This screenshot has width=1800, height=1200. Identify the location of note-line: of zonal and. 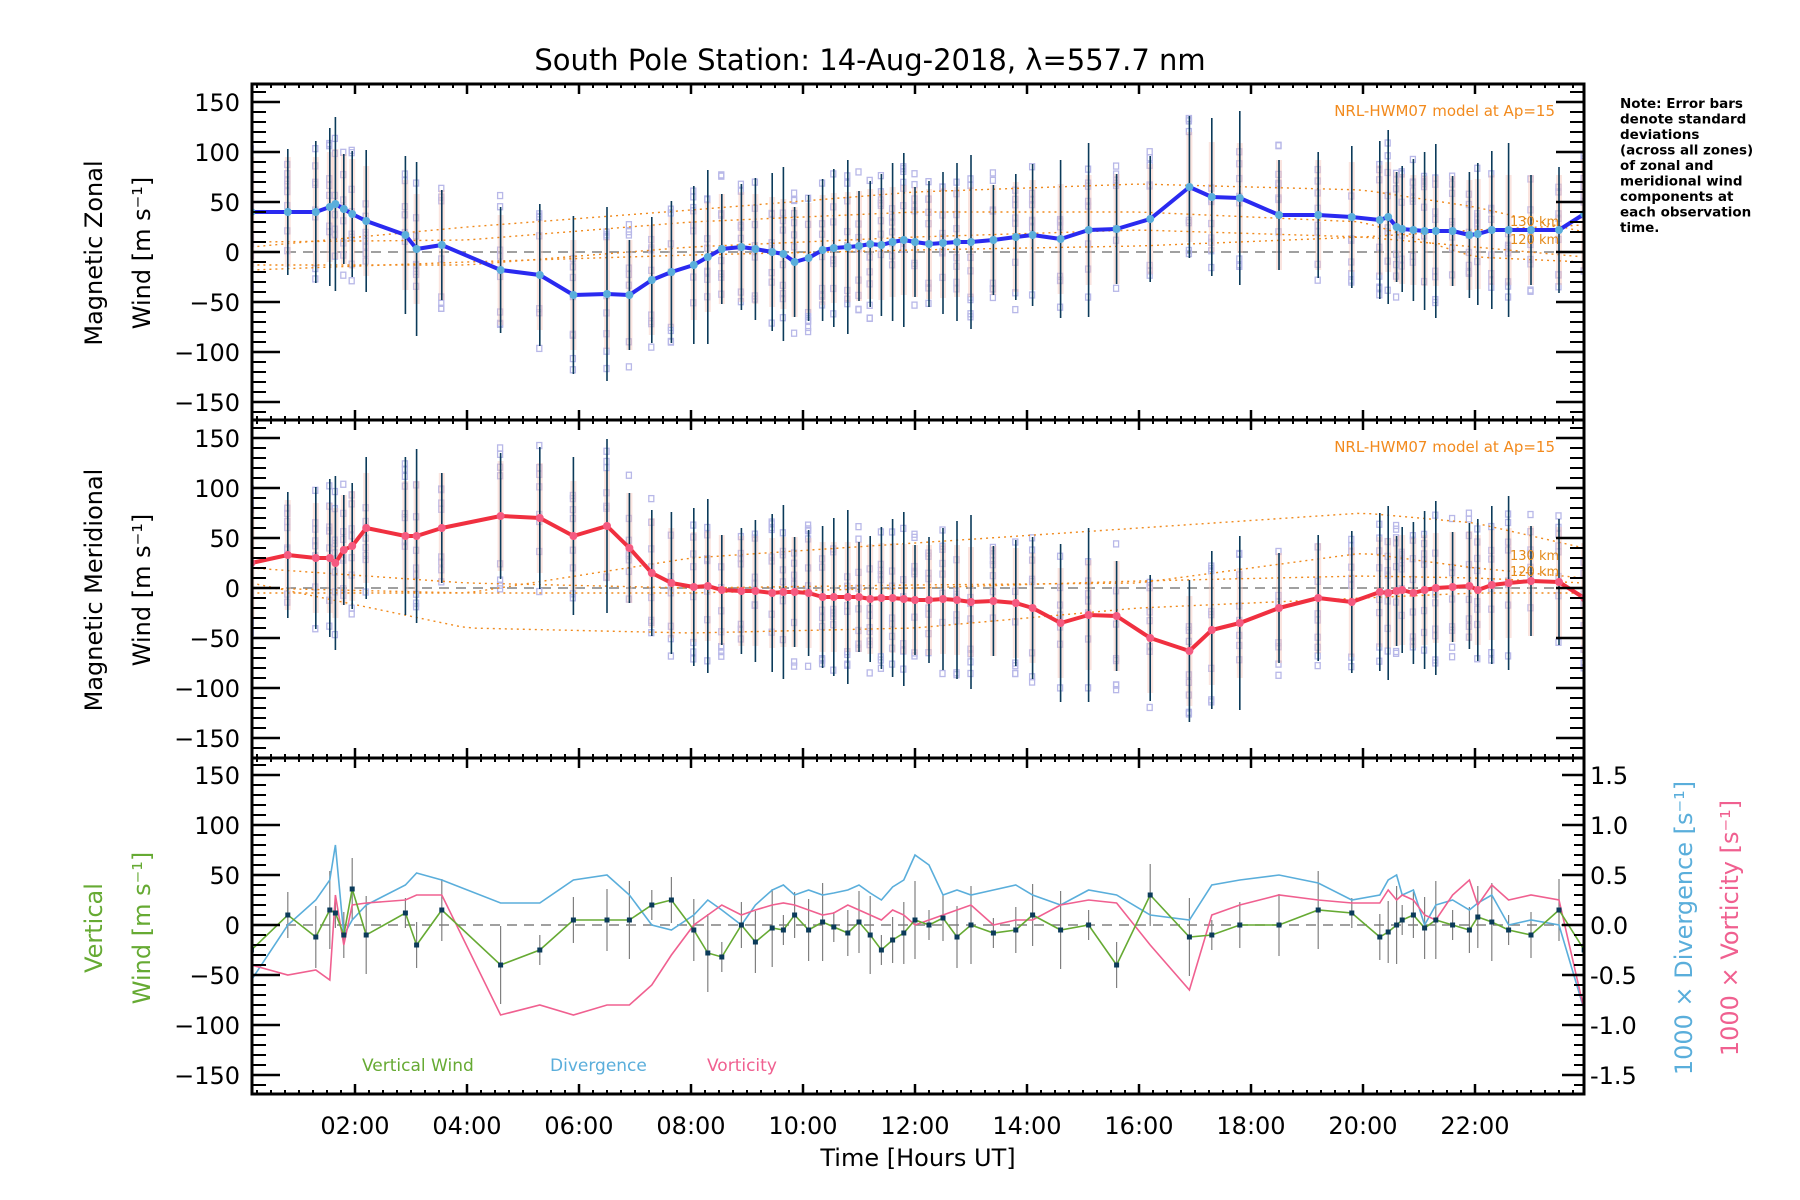
(1666, 166).